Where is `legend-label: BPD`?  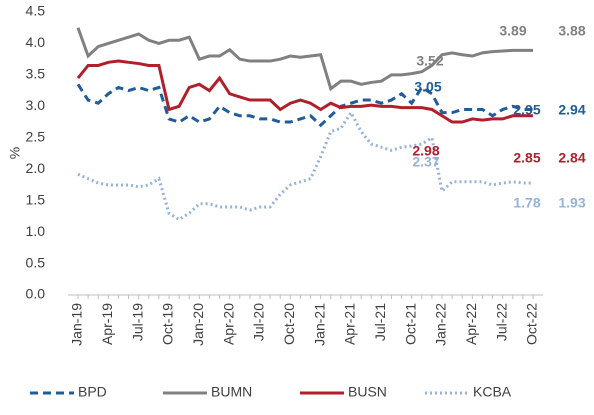 legend-label: BPD is located at coordinates (92, 392).